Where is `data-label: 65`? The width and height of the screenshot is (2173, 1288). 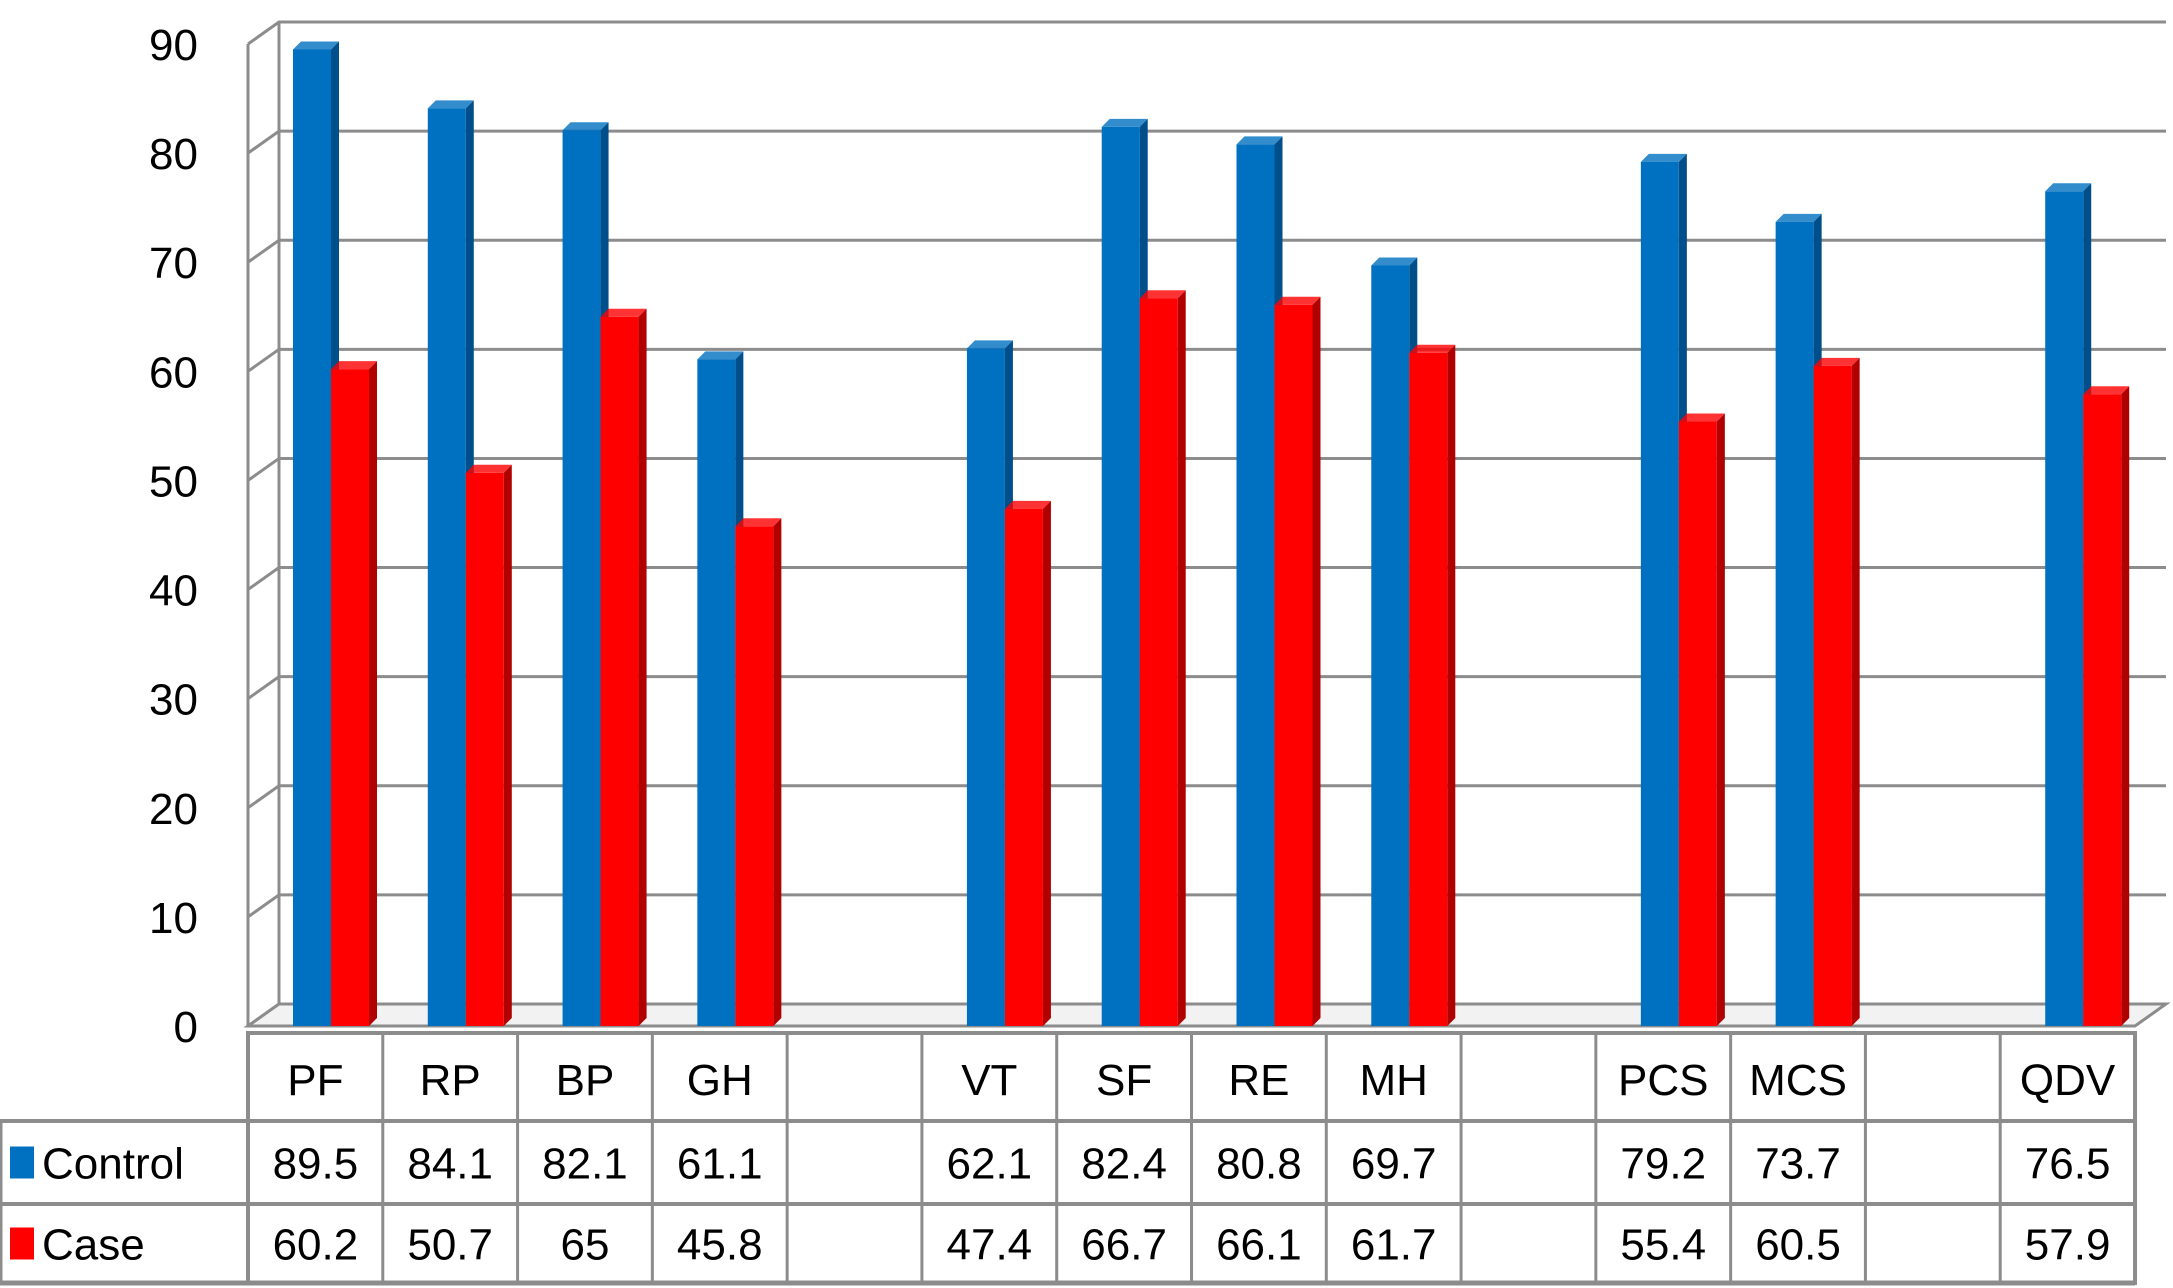 data-label: 65 is located at coordinates (584, 1245).